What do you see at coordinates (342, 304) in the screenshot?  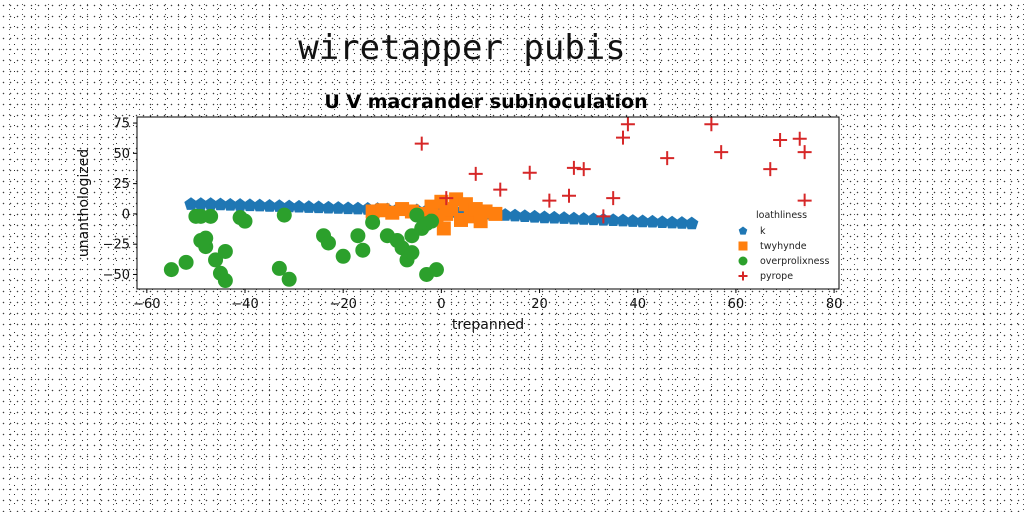 I see `x-tick-label: −20` at bounding box center [342, 304].